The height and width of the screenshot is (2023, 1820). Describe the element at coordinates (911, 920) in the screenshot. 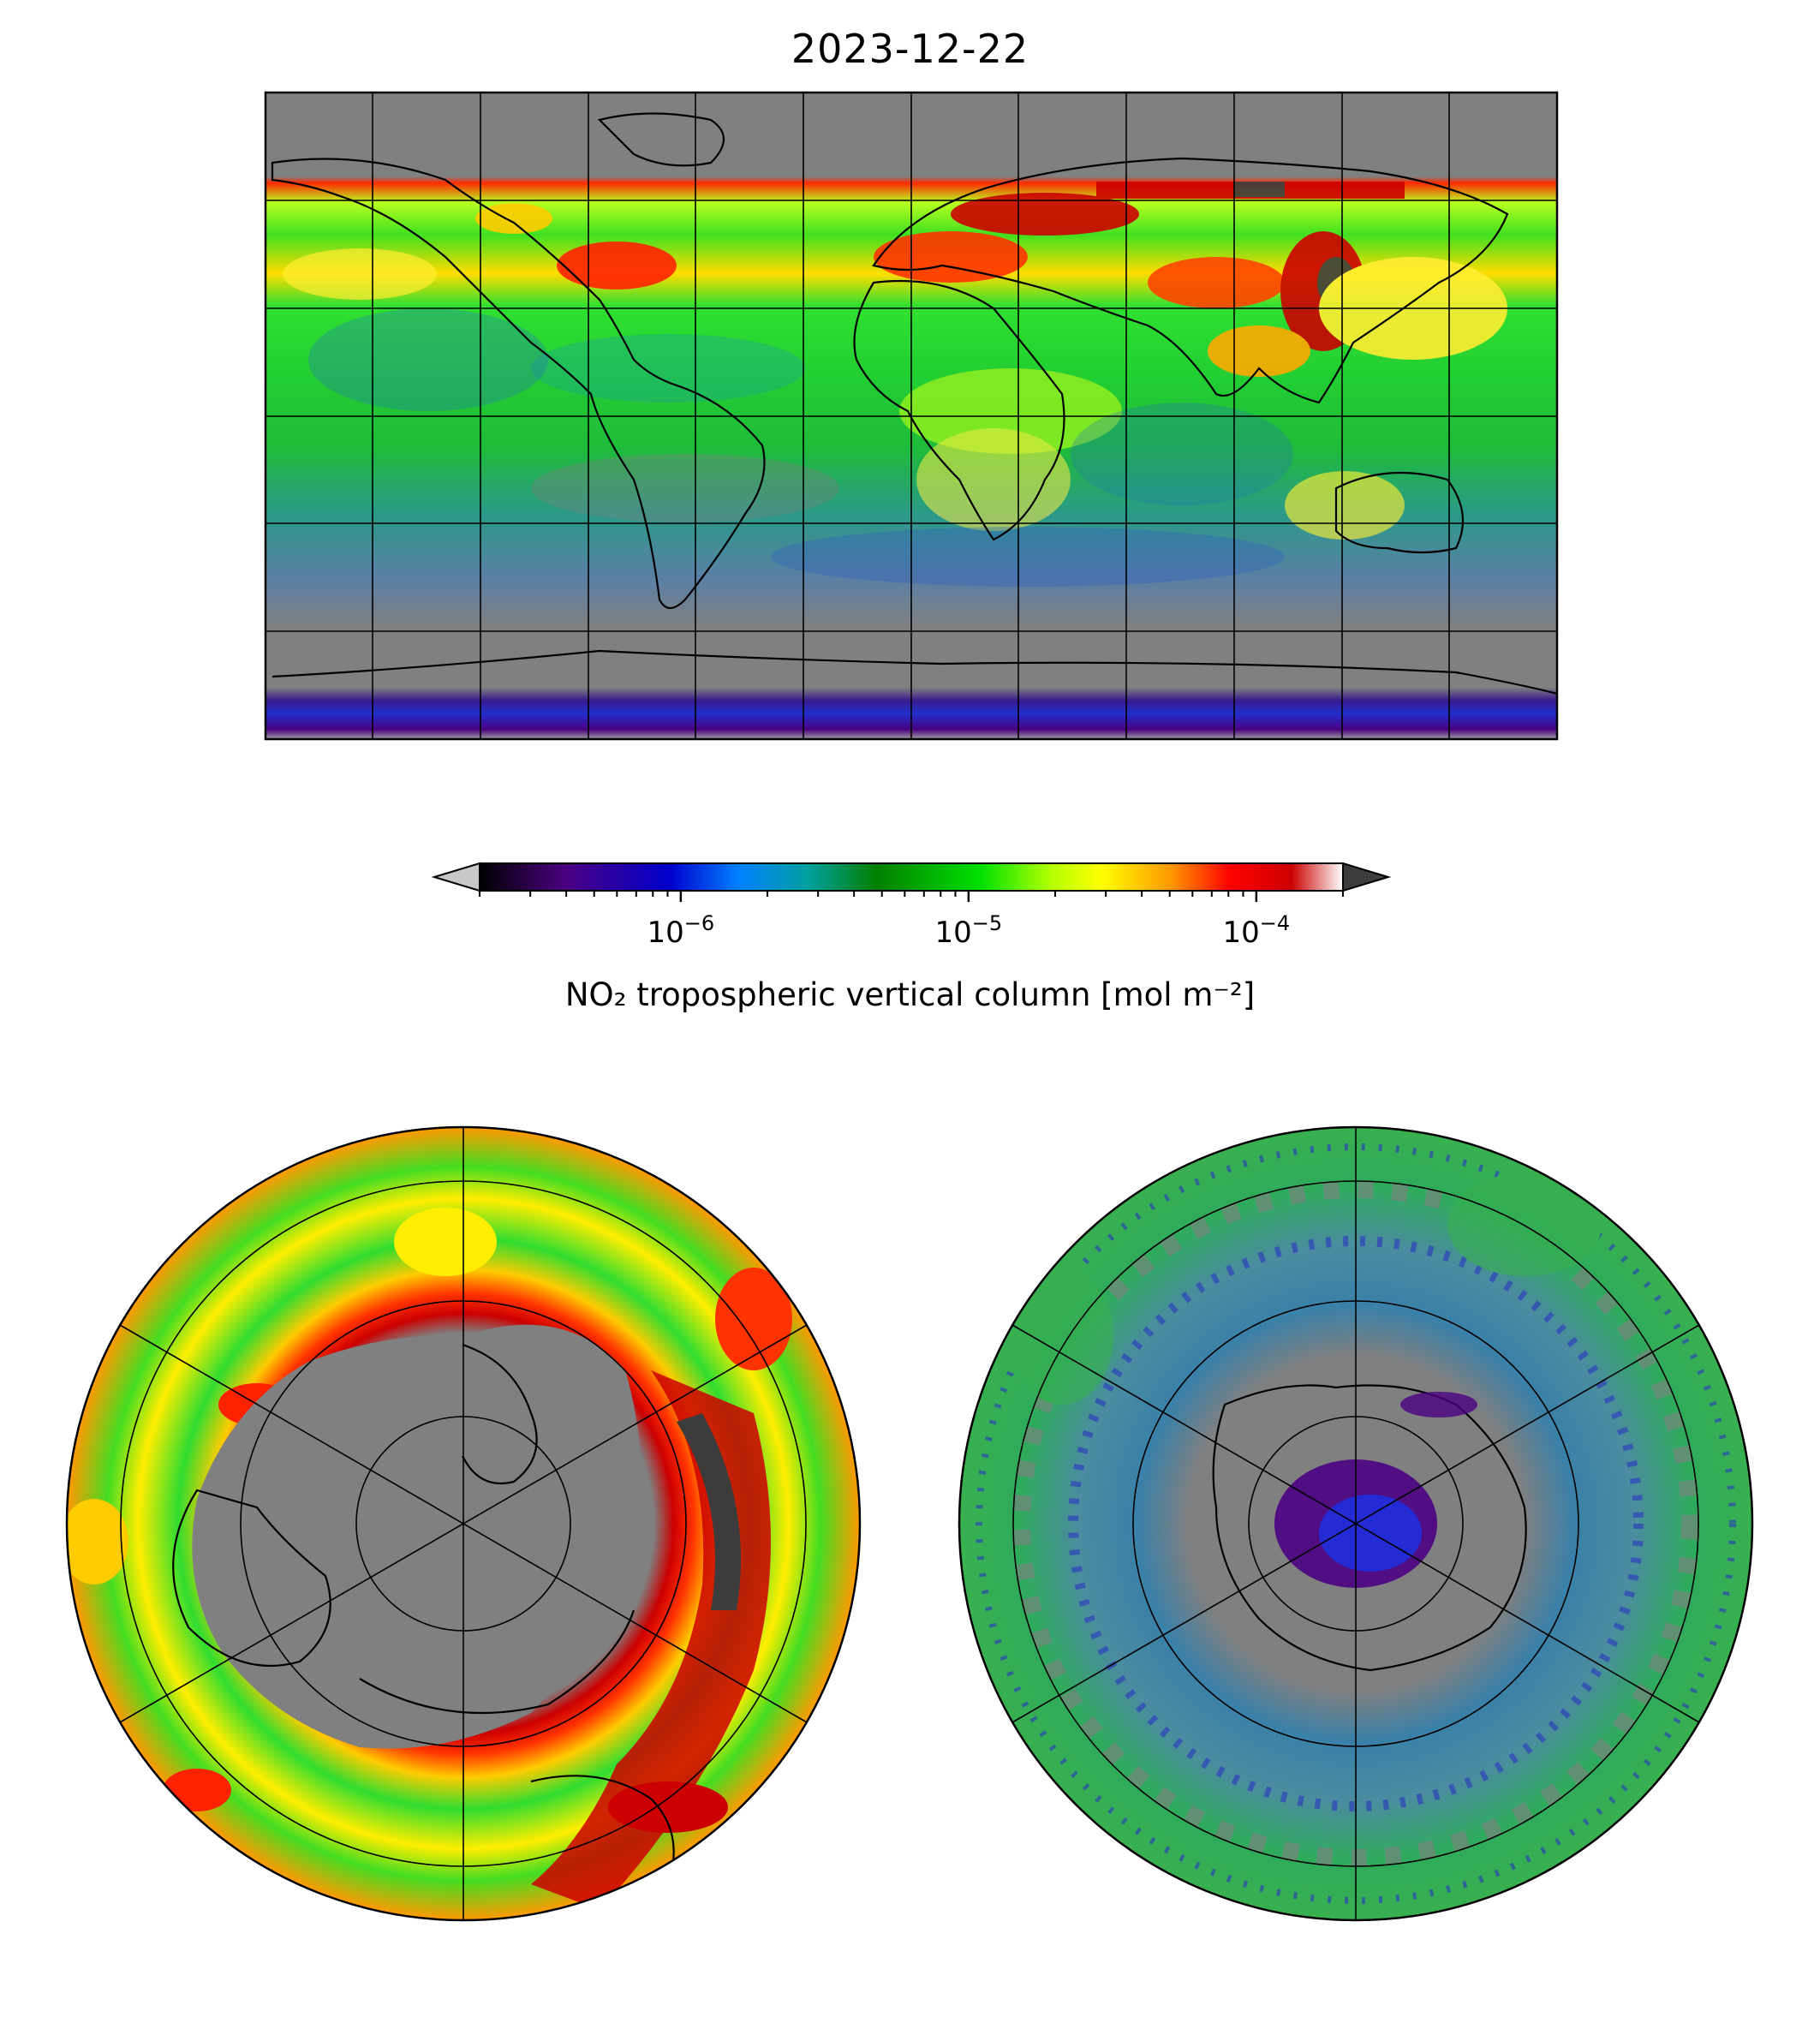

I see `colorbar-ticks: 10⁻⁶ 10⁻⁵ 10⁻⁴` at that location.